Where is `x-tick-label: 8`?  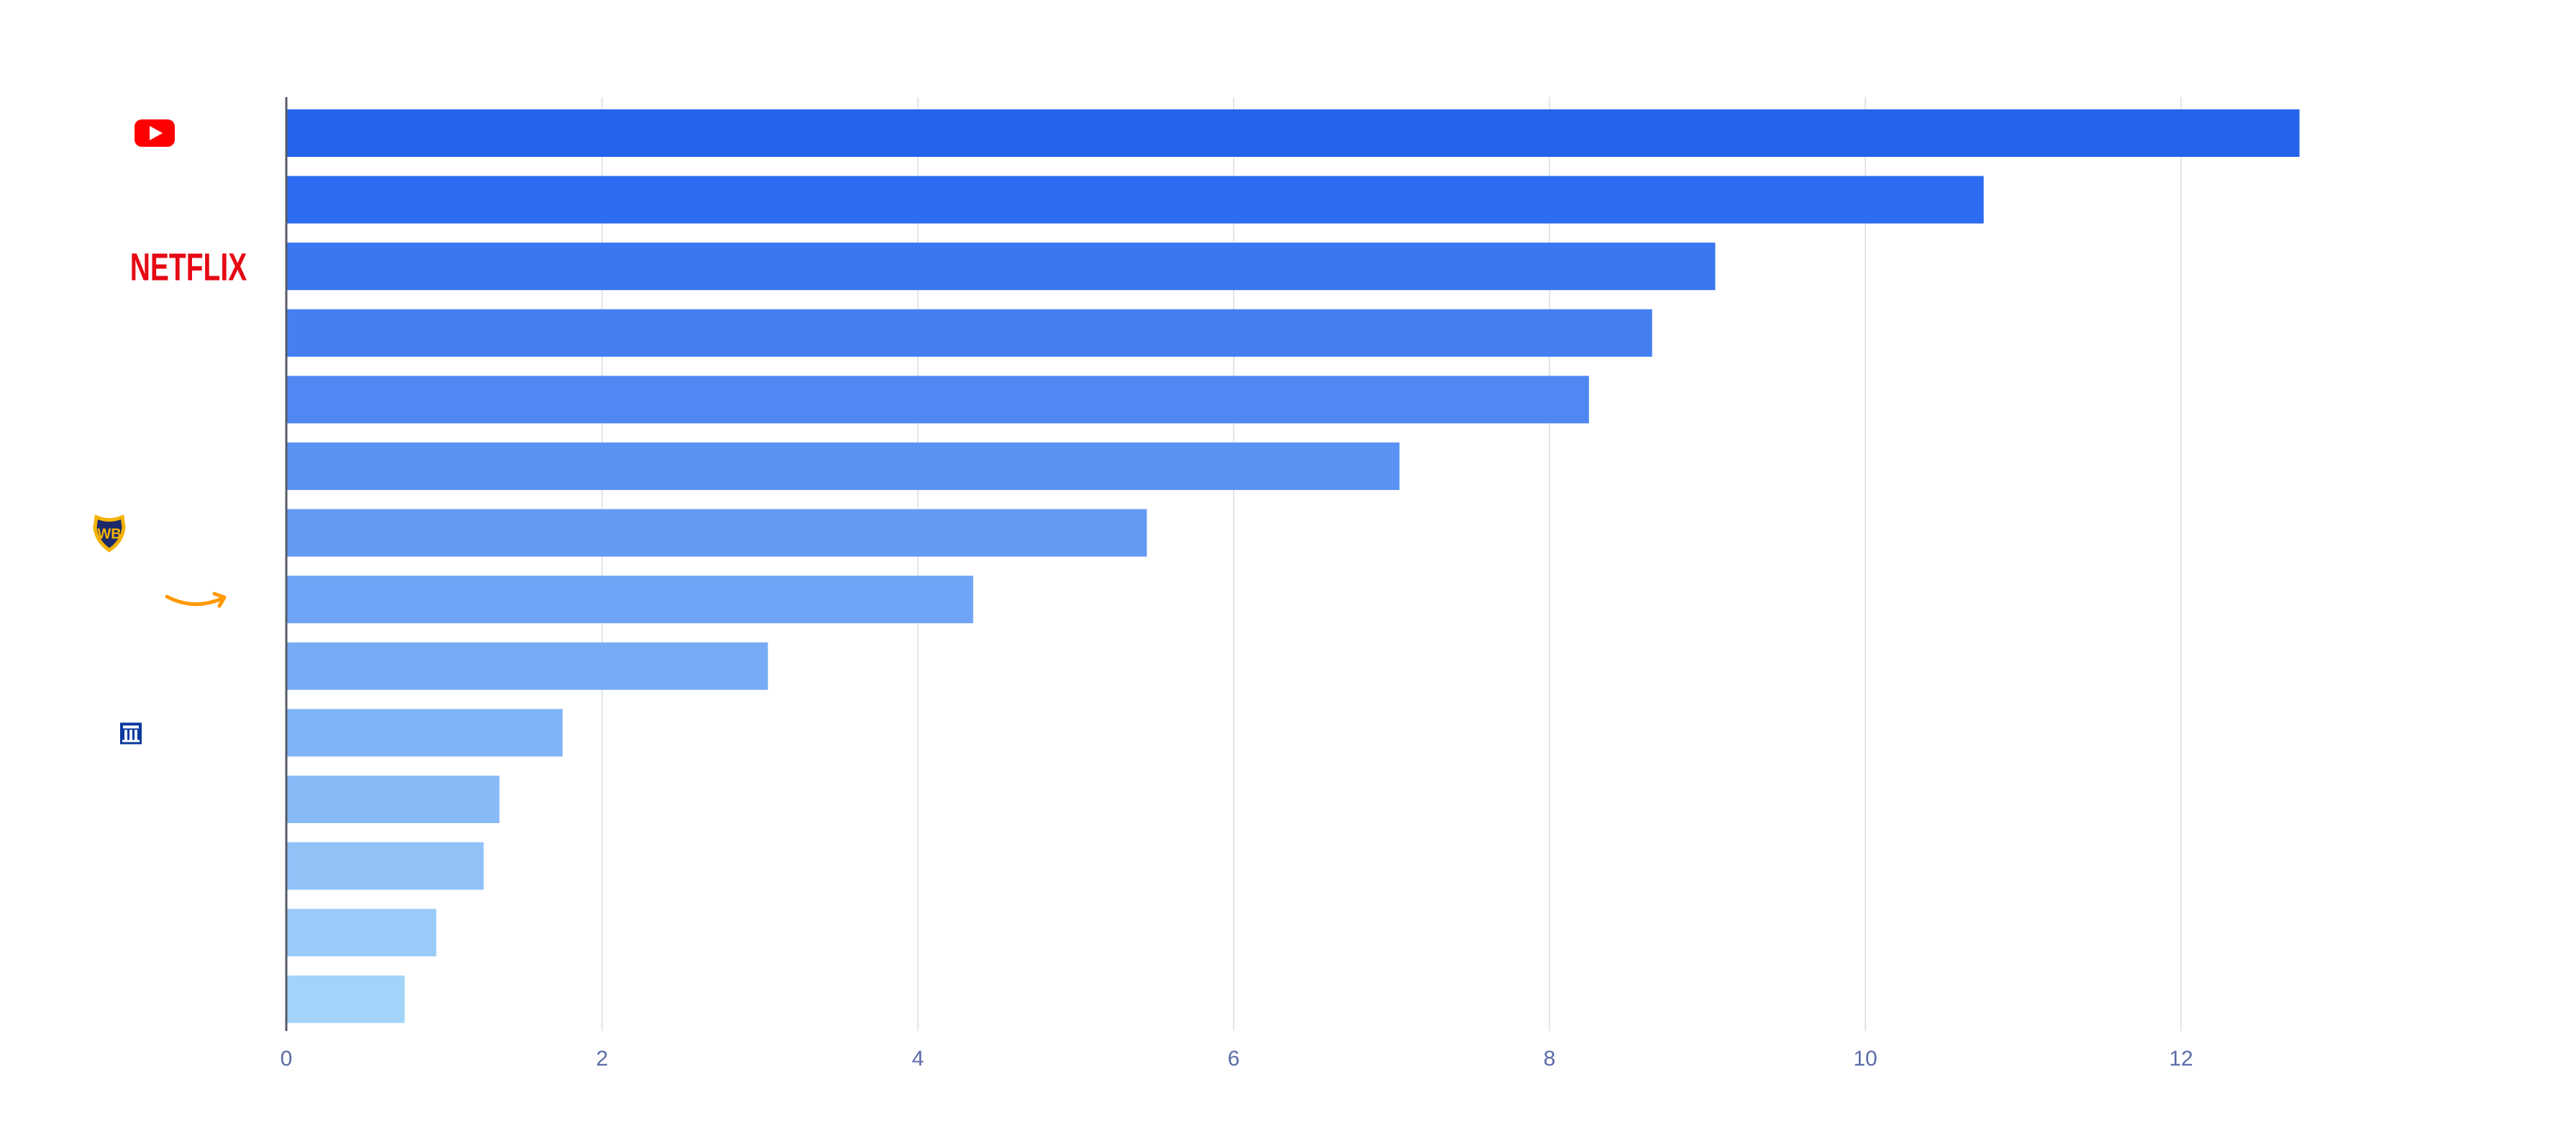
x-tick-label: 8 is located at coordinates (1550, 1059).